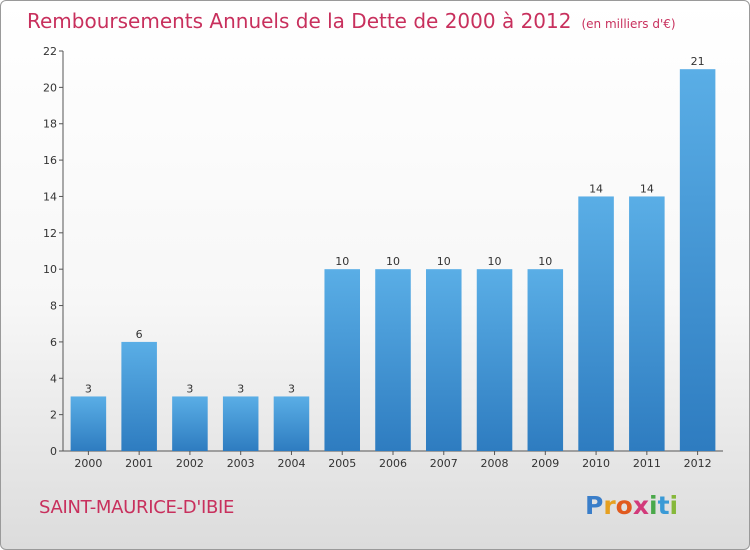 The image size is (750, 550). I want to click on data-label-2002: 3, so click(189, 388).